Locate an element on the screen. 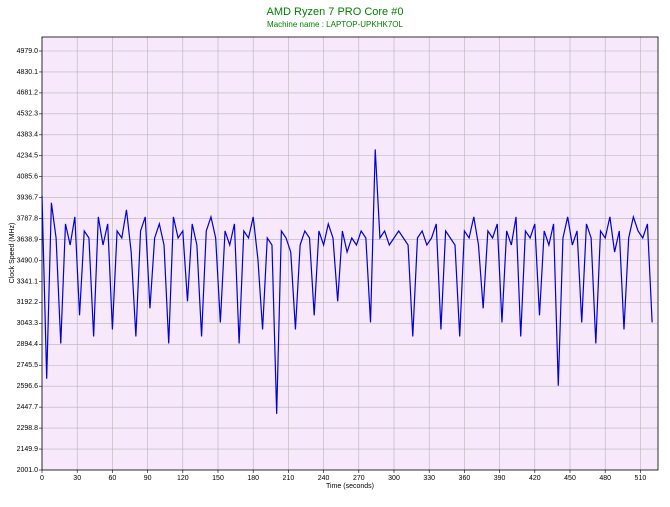  x-tick-label: 60 is located at coordinates (113, 478).